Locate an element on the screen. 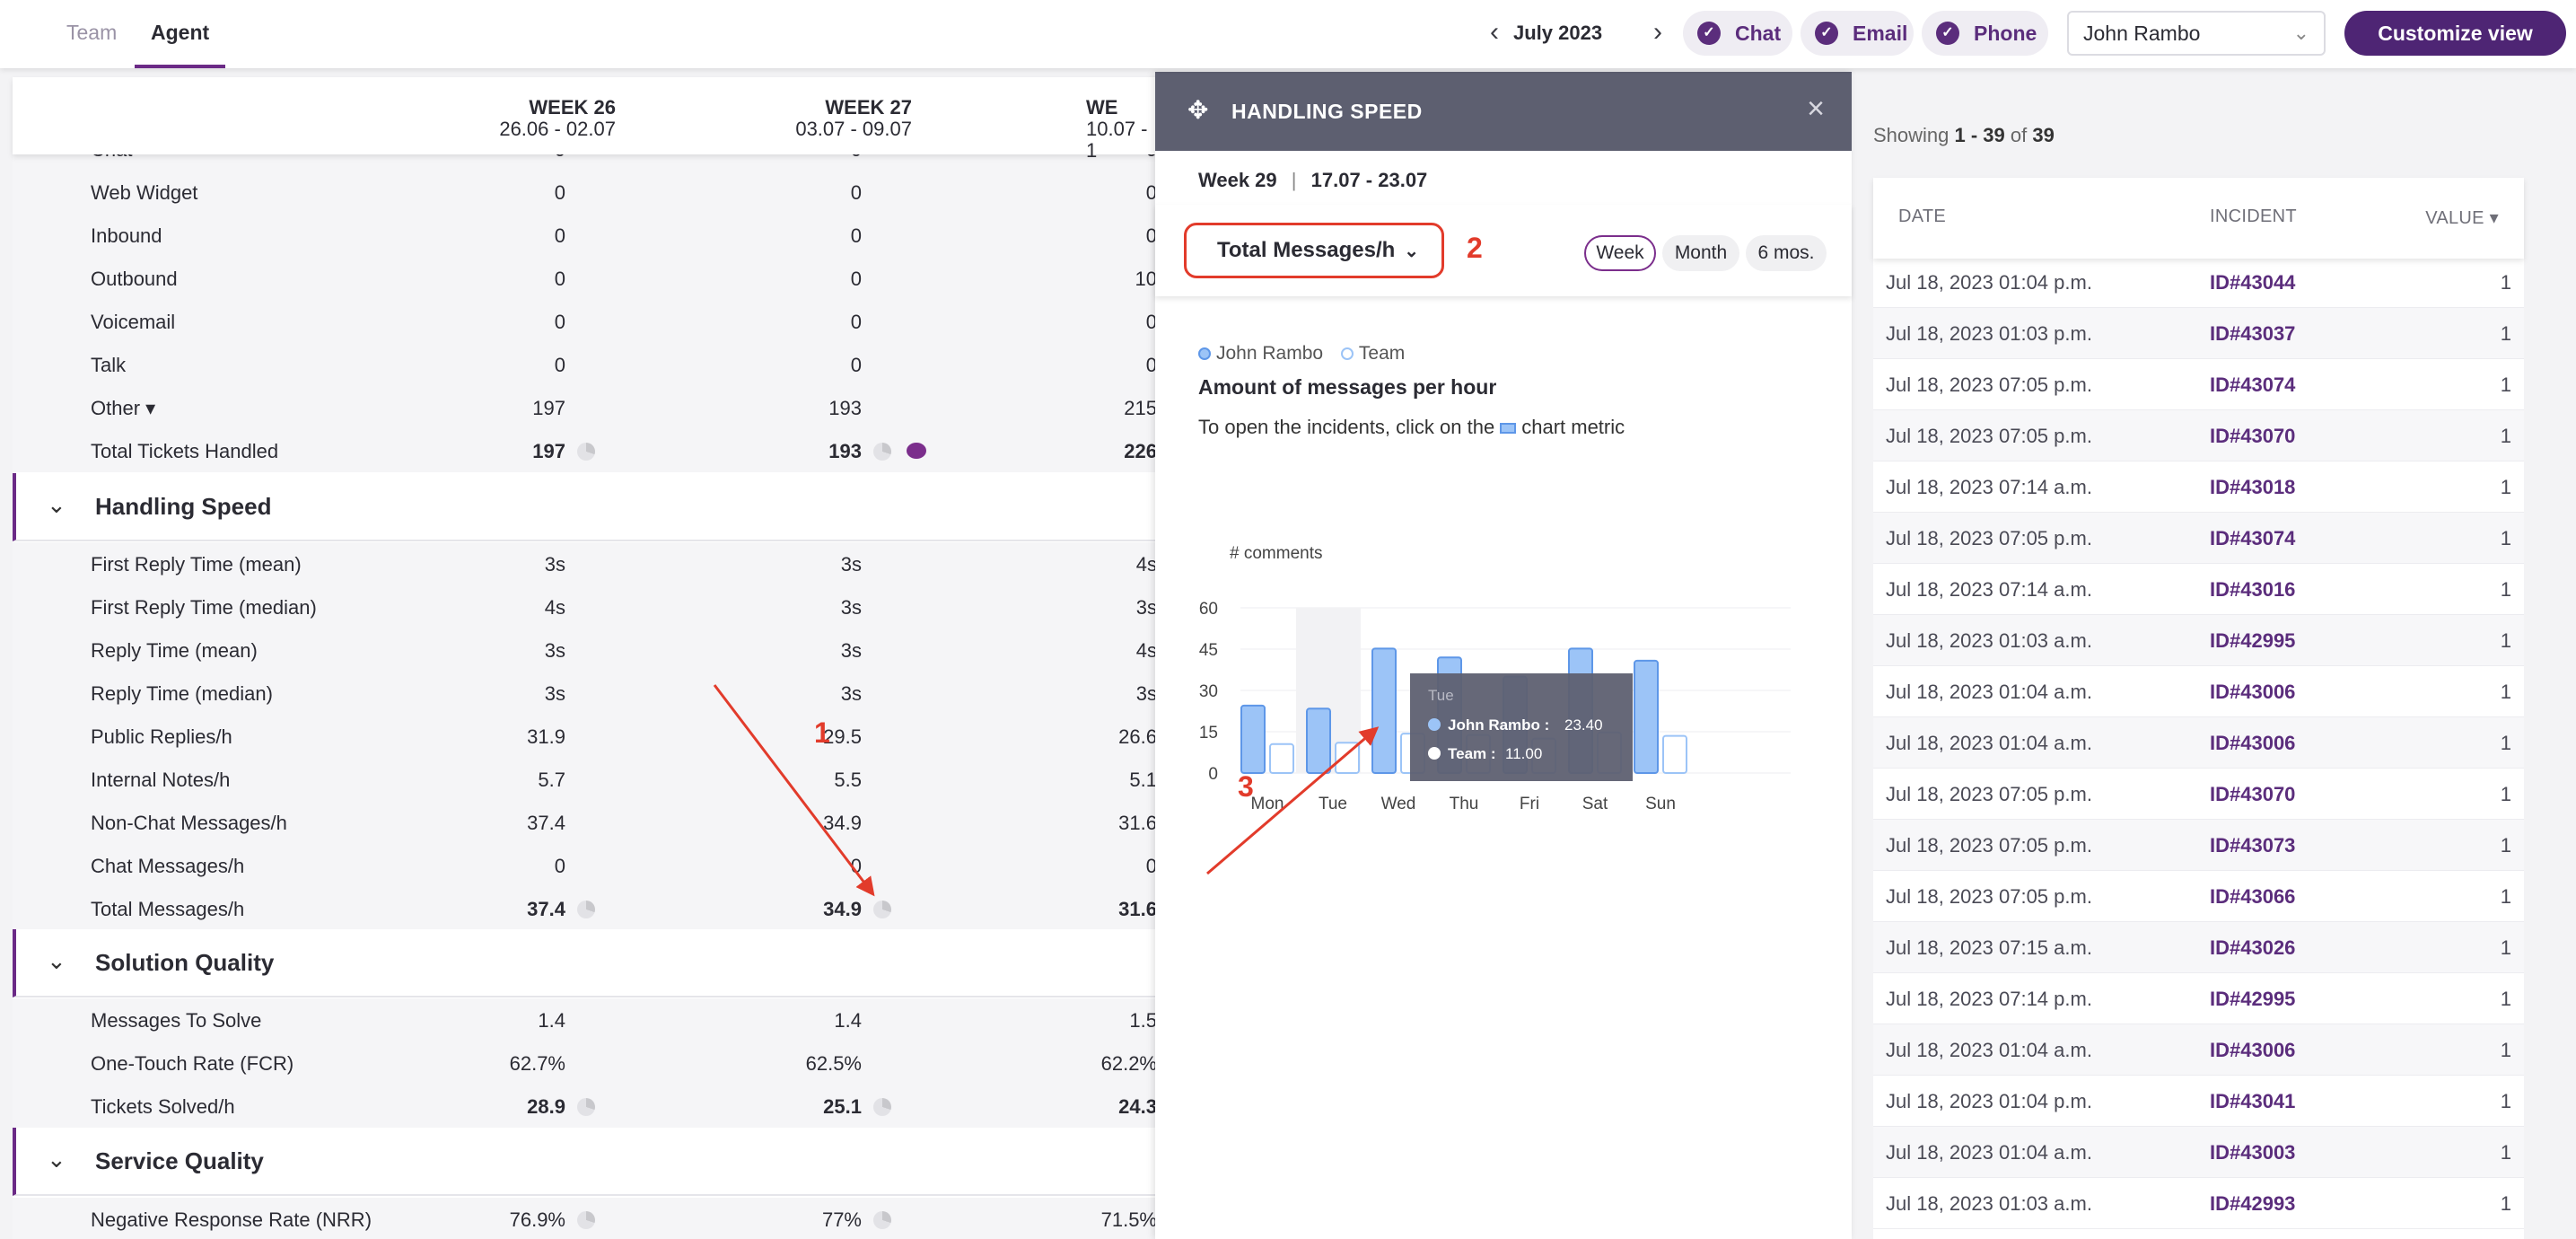  bar-agent-mon is located at coordinates (1253, 739).